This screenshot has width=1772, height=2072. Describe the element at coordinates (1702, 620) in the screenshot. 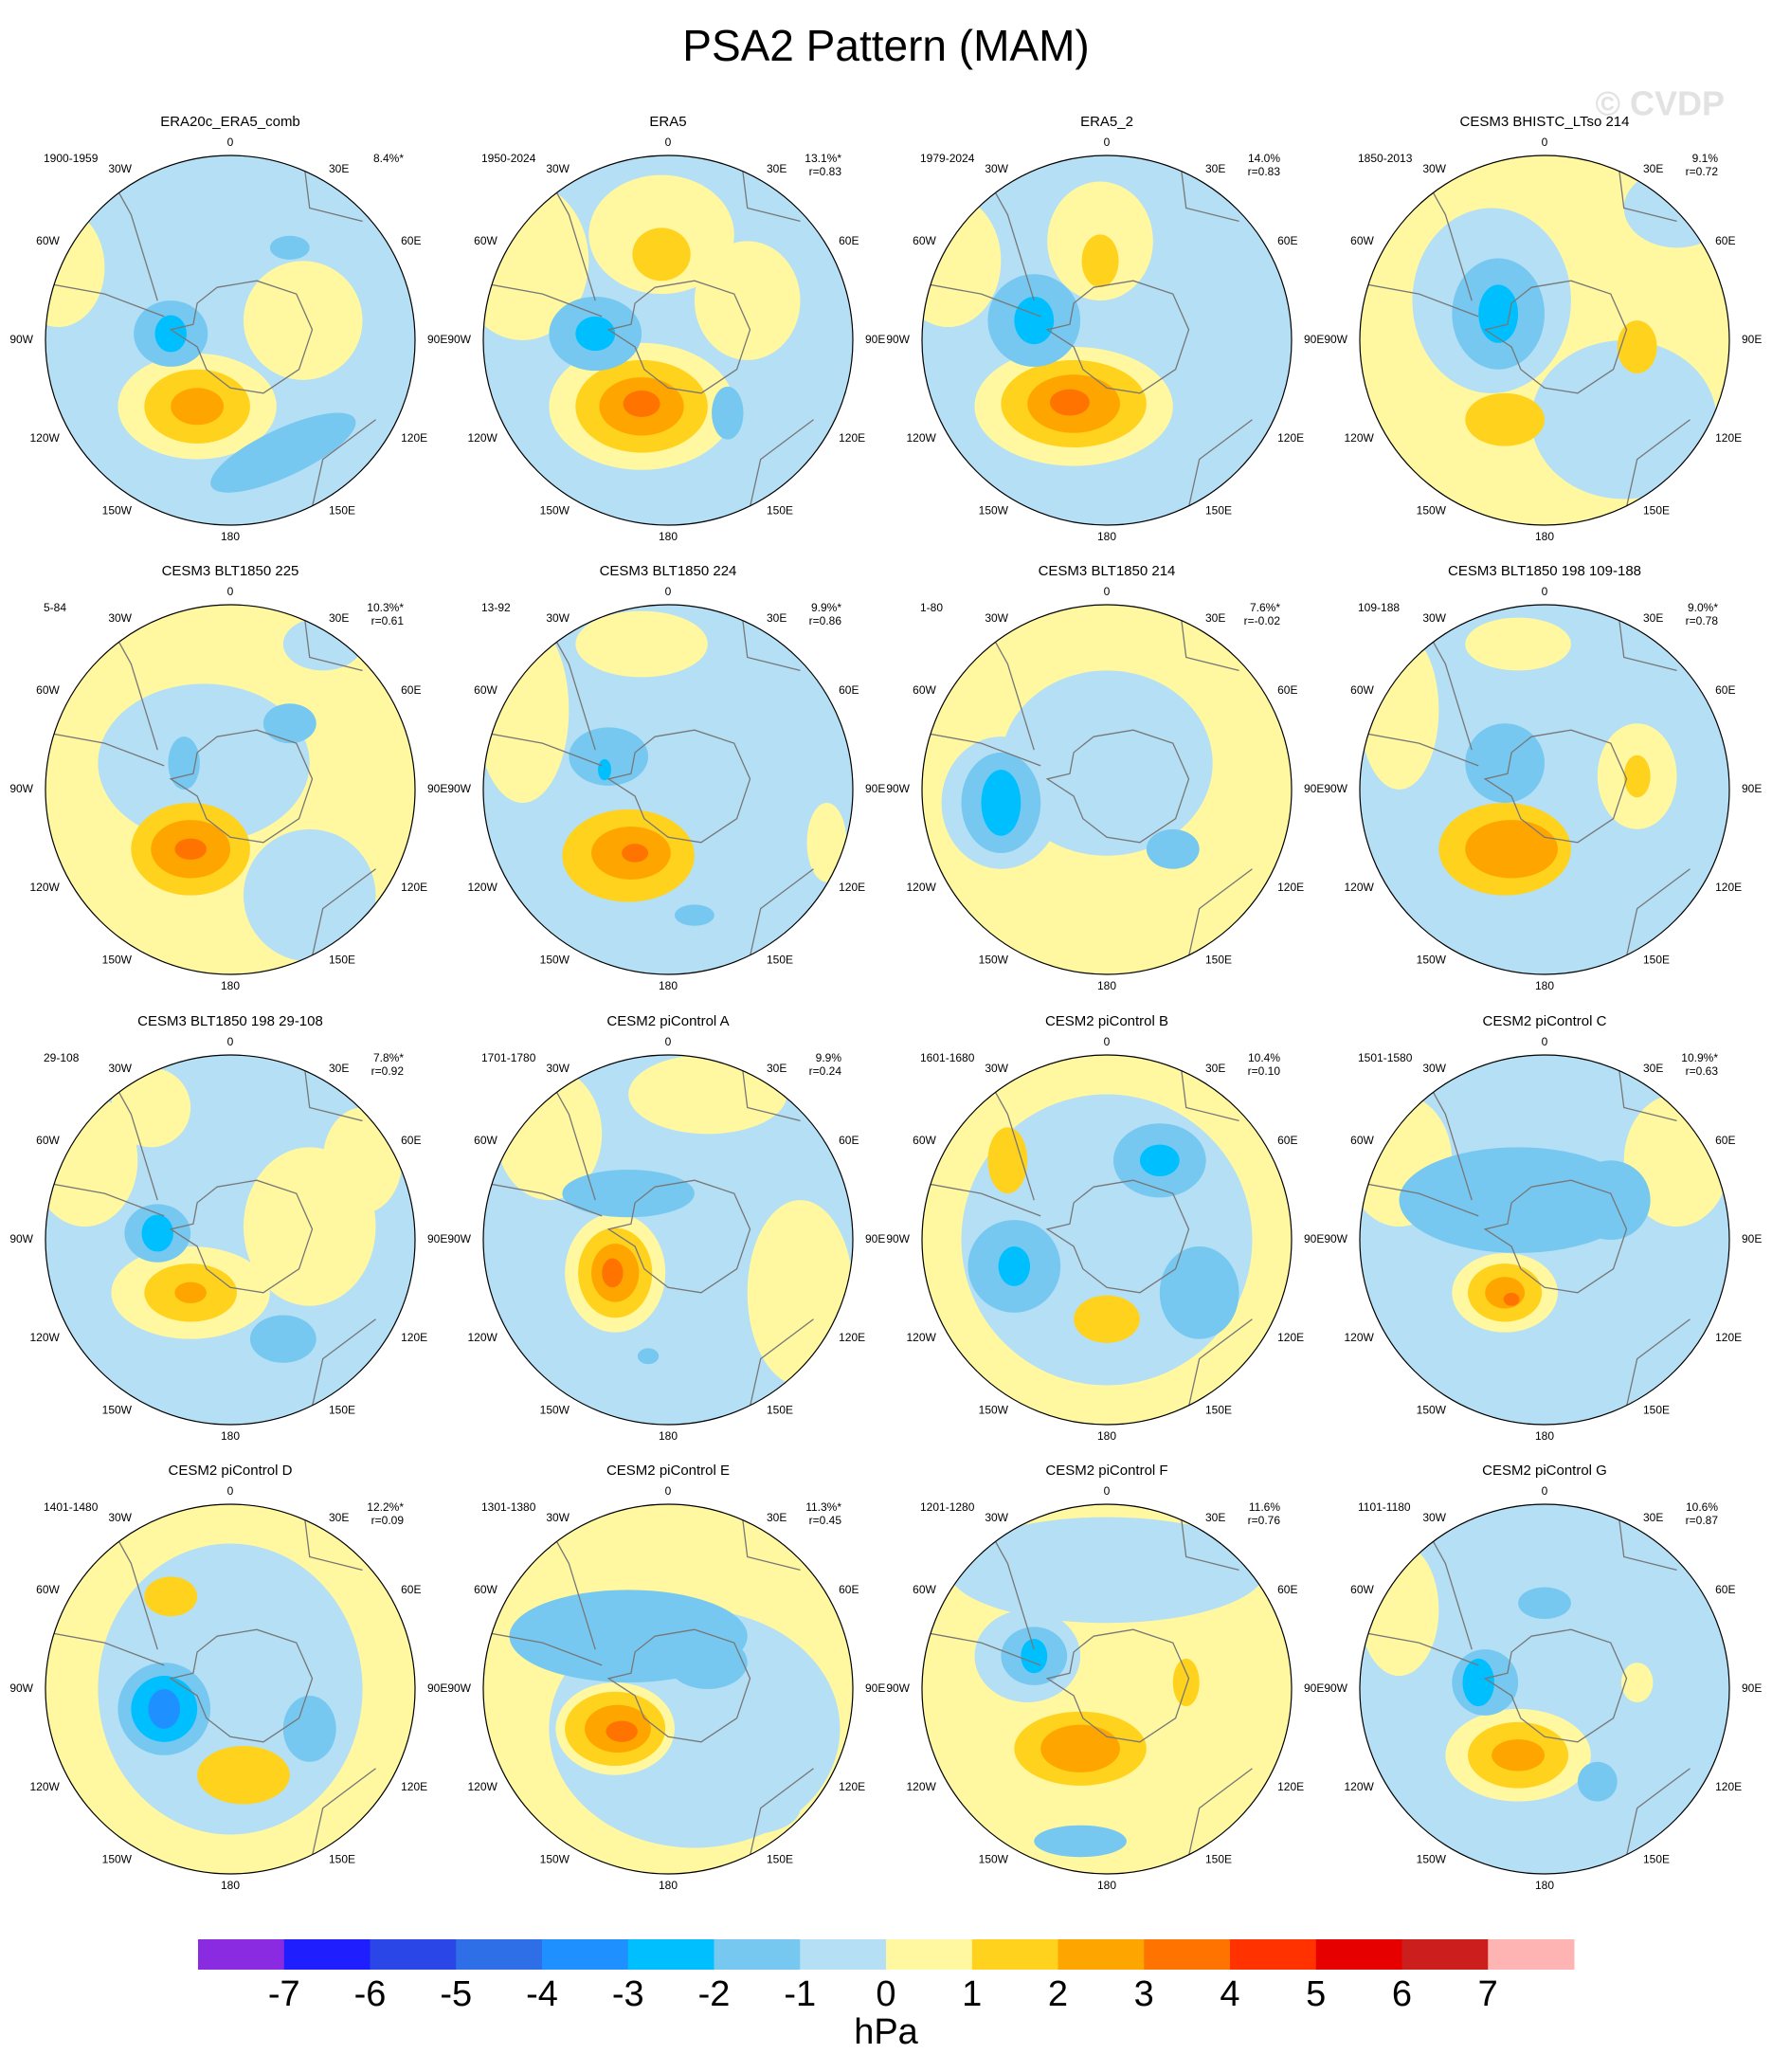

I see `pattern-correlation: r=0.78` at that location.